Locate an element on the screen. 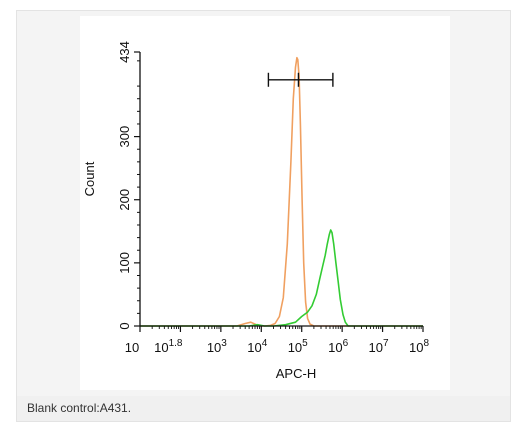 Image resolution: width=515 pixels, height=432 pixels. x-axis-label: APC-H is located at coordinates (296, 373).